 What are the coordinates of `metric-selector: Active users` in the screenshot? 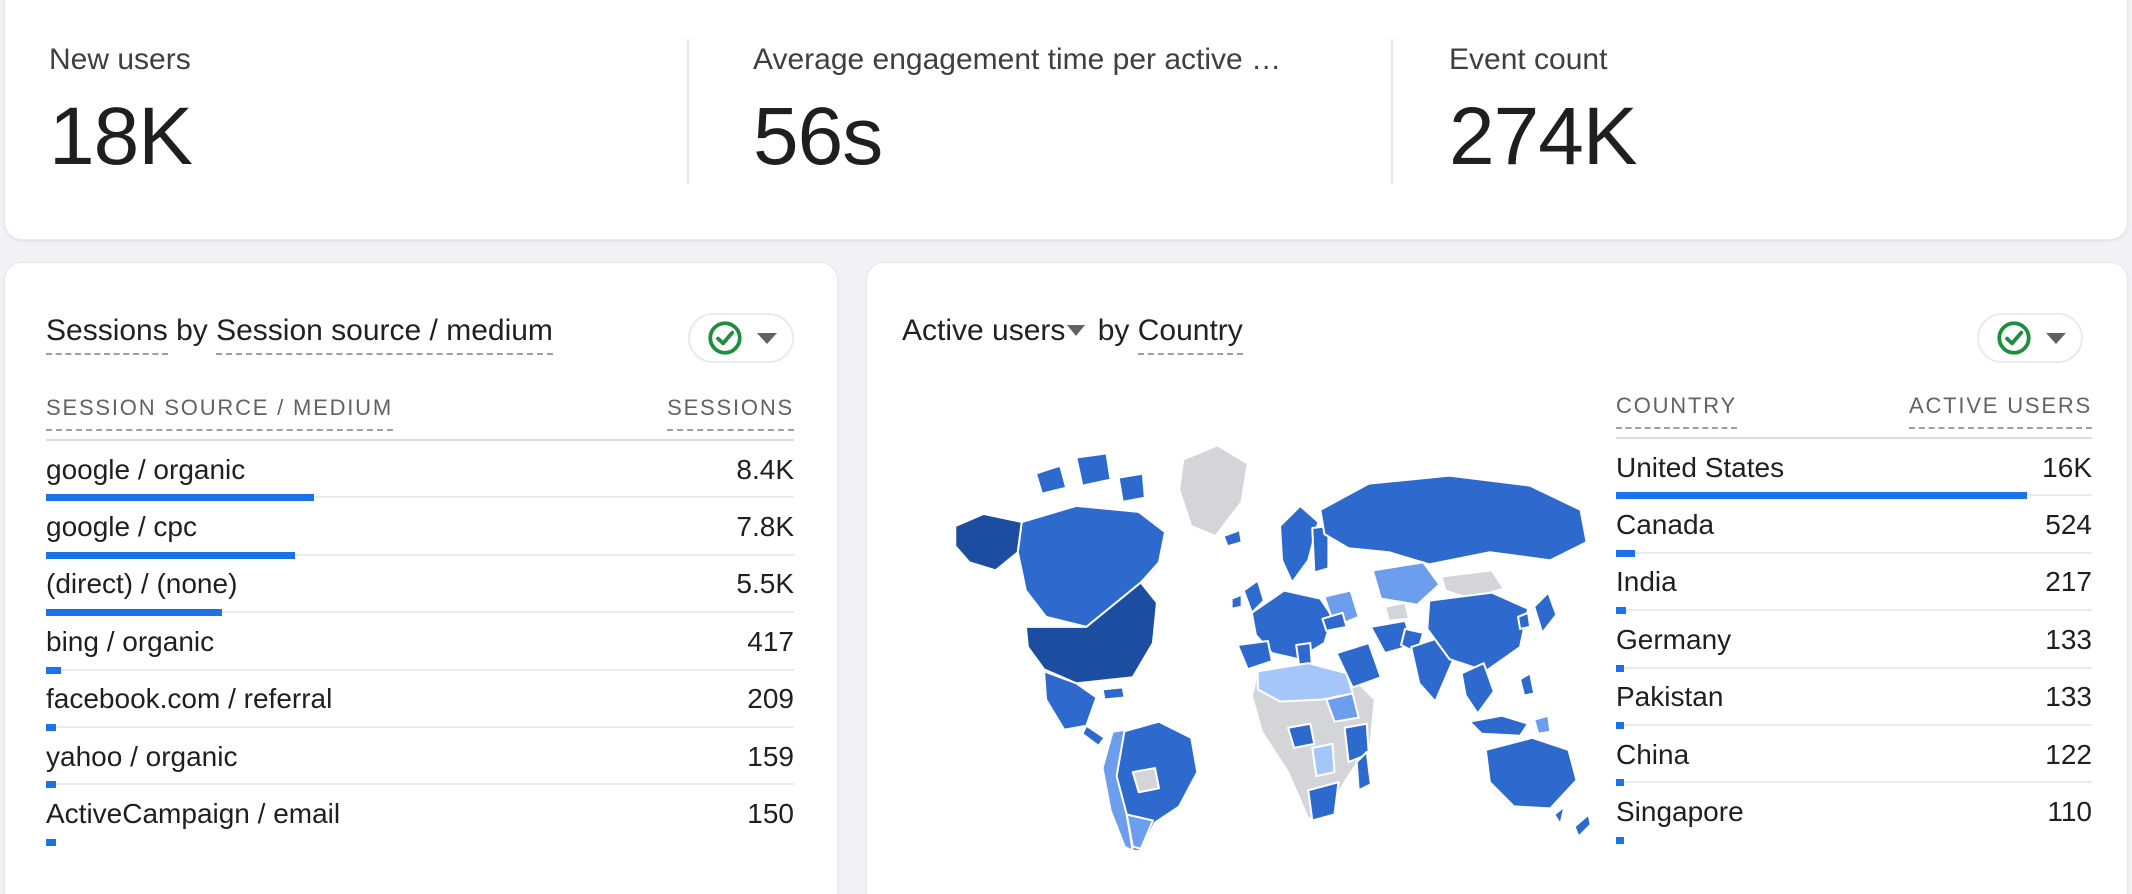 It's located at (995, 330).